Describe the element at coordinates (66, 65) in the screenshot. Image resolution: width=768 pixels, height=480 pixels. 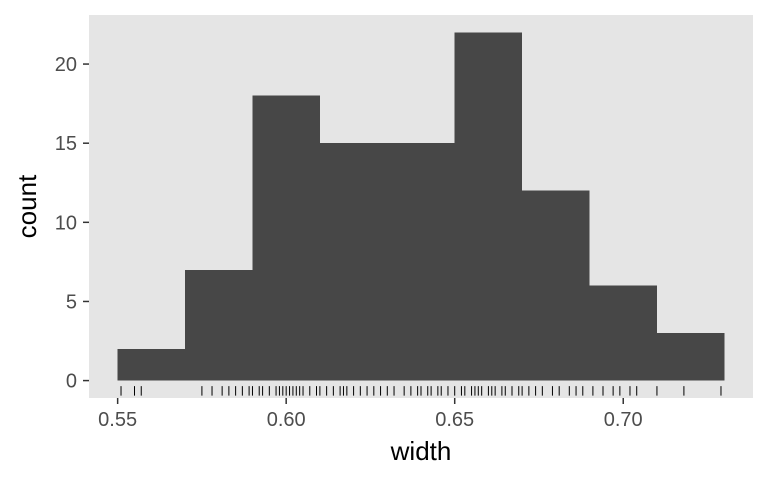
I see `y-tick-label: 20` at that location.